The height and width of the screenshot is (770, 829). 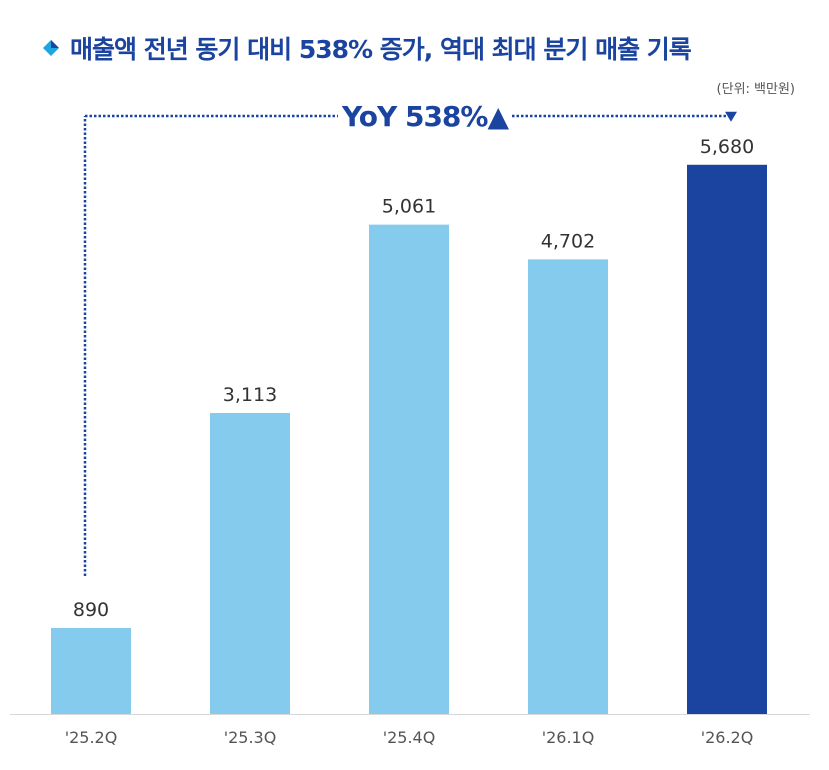 I want to click on bracket-arrow-icon, so click(x=731, y=116).